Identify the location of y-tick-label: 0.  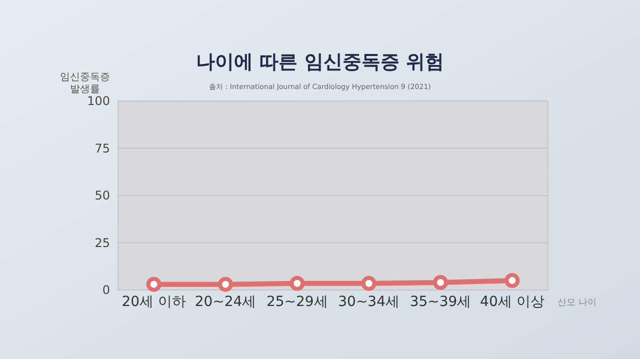
(106, 290).